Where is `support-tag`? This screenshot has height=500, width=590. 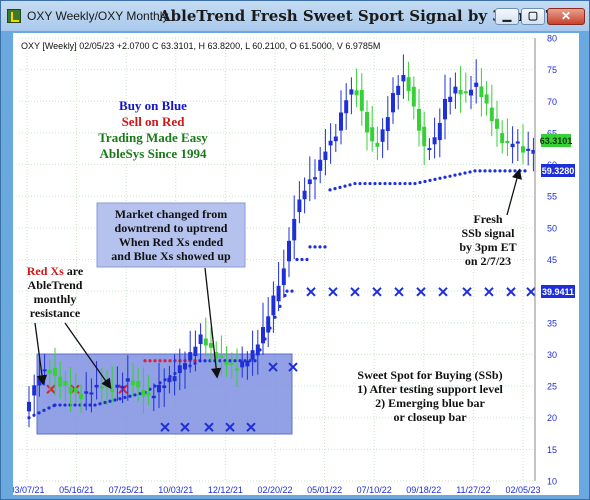 support-tag is located at coordinates (558, 170).